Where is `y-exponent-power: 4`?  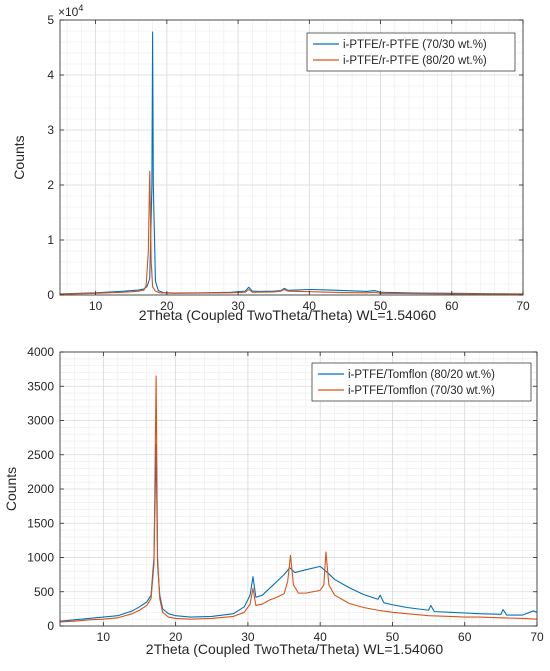 y-exponent-power: 4 is located at coordinates (80, 8).